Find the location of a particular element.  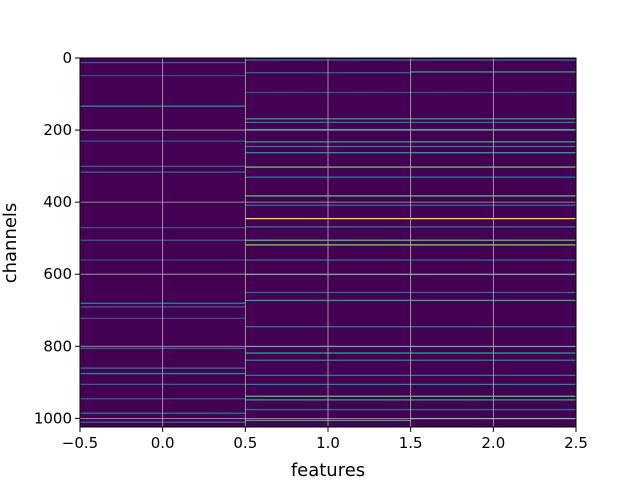

x-axis-label: features is located at coordinates (328, 470).